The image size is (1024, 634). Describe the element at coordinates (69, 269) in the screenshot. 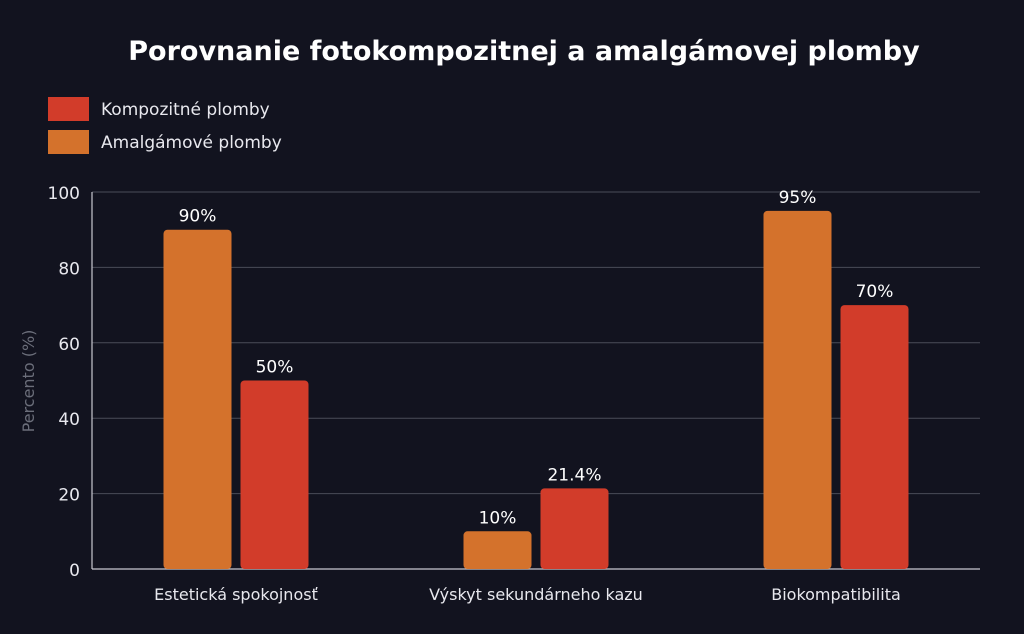

I see `y-tick-label: 80` at that location.